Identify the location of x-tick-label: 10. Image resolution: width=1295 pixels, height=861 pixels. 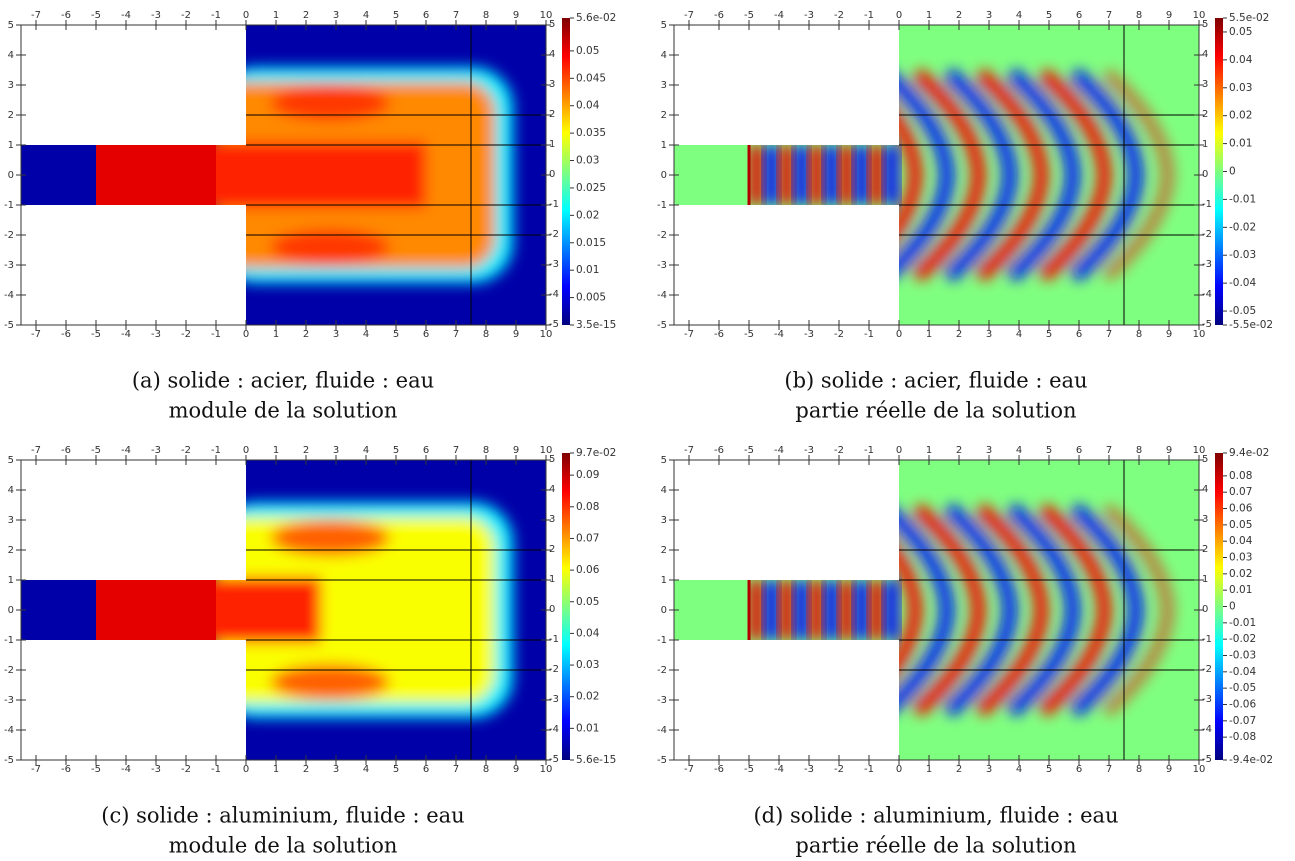
(546, 15).